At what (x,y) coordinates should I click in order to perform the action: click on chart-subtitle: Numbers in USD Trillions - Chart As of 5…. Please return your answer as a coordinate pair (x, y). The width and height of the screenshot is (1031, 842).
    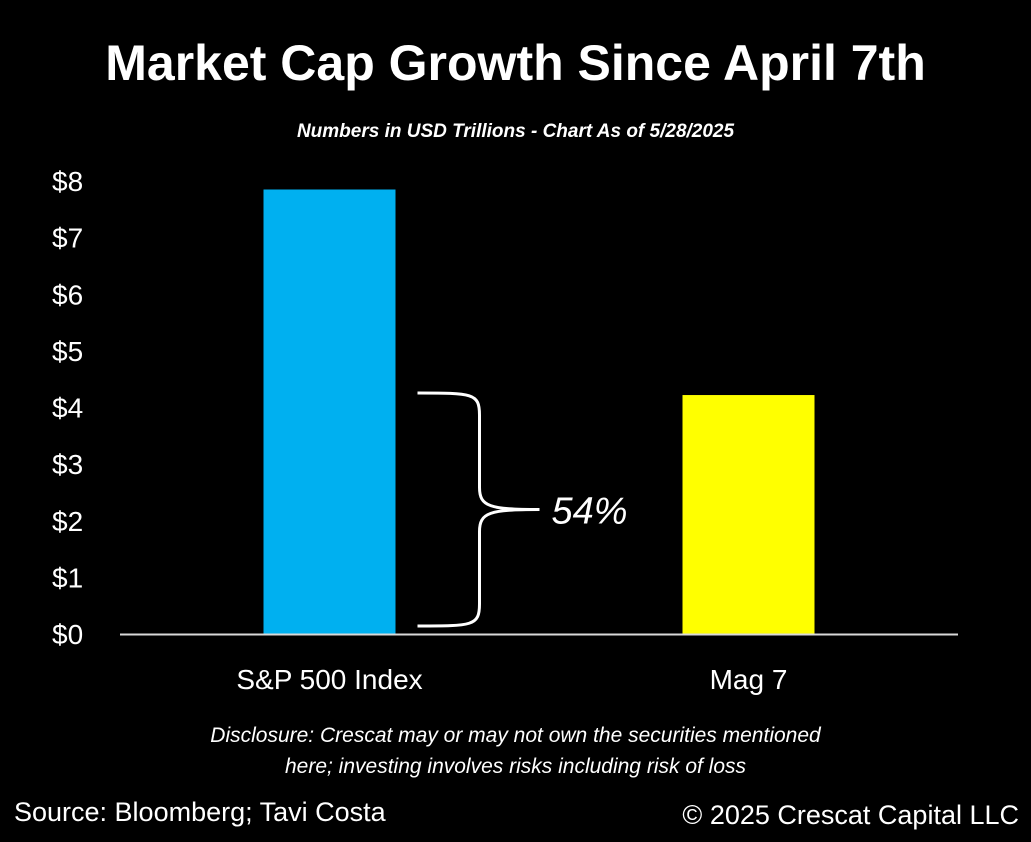
    Looking at the image, I should click on (515, 131).